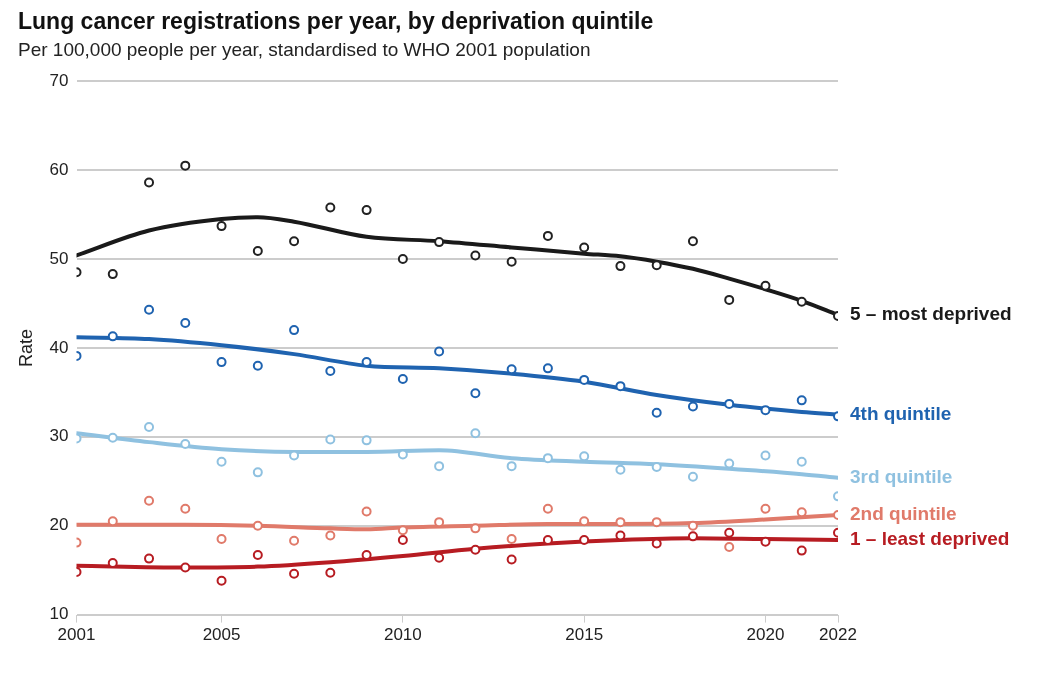 The width and height of the screenshot is (1056, 680). Describe the element at coordinates (930, 539) in the screenshot. I see `series-label: 1 – least deprived` at that location.